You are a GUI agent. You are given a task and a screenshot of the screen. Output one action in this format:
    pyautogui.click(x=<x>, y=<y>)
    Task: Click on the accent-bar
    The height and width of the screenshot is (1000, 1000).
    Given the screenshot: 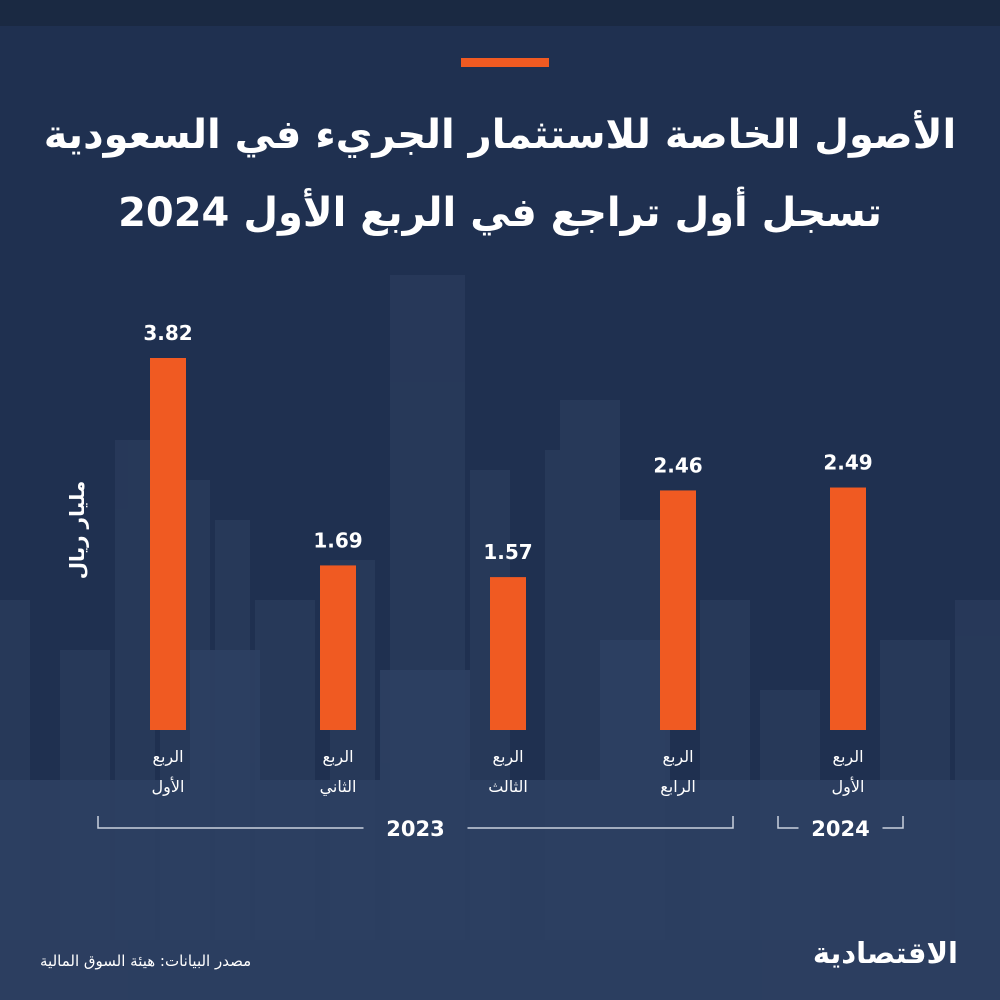 What is the action you would take?
    pyautogui.click(x=505, y=62)
    